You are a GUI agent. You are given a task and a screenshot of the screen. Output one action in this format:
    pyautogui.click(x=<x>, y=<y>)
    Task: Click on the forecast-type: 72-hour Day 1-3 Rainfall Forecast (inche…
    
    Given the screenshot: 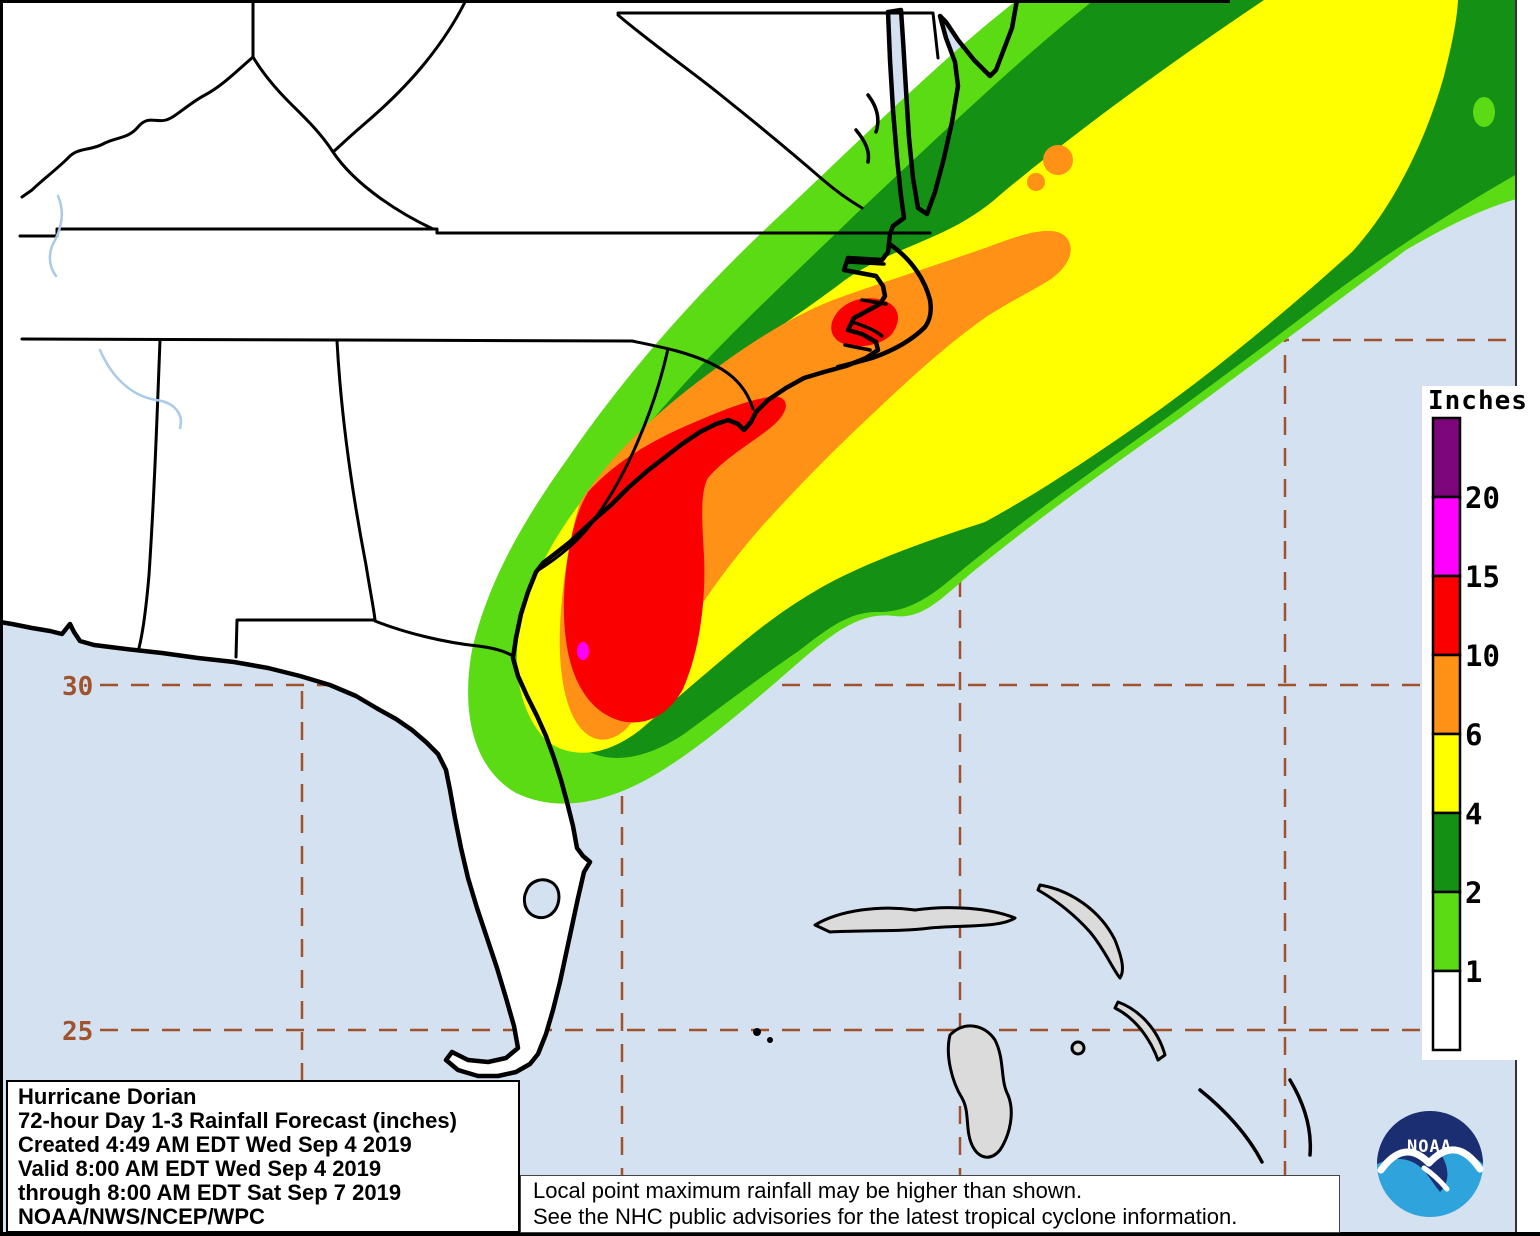 What is the action you would take?
    pyautogui.click(x=237, y=1120)
    